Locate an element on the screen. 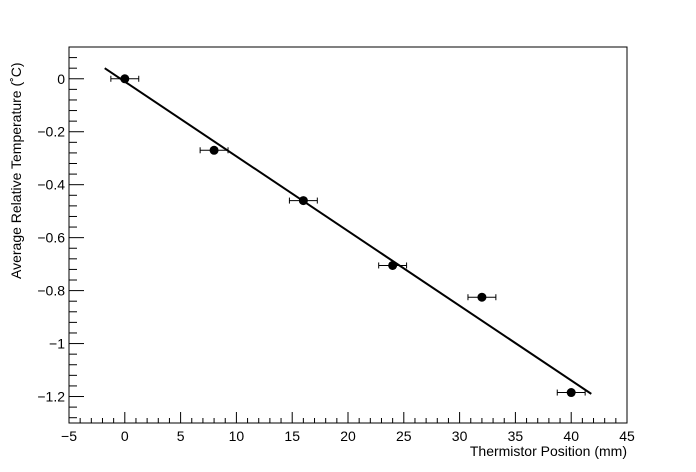  x-tick-label: 0 is located at coordinates (125, 436).